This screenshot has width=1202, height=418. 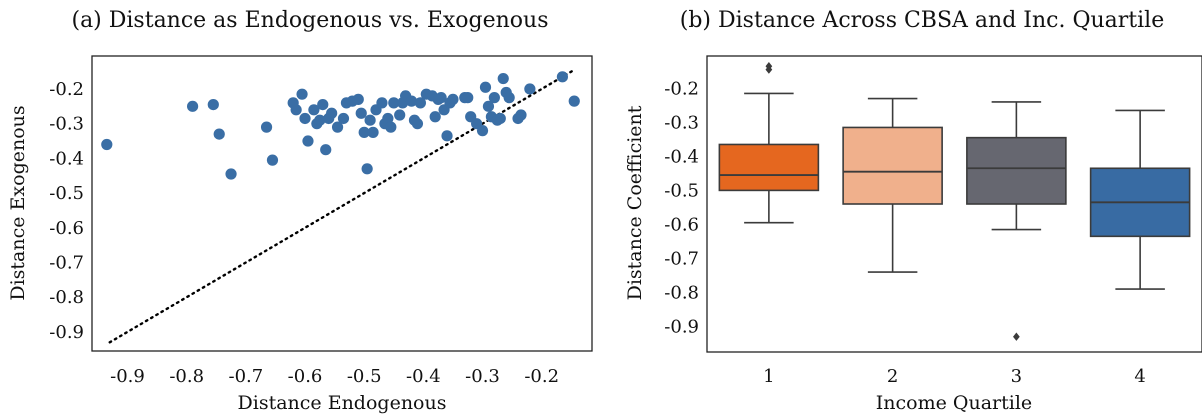 I want to click on x-tick-label: 3, so click(x=1016, y=376).